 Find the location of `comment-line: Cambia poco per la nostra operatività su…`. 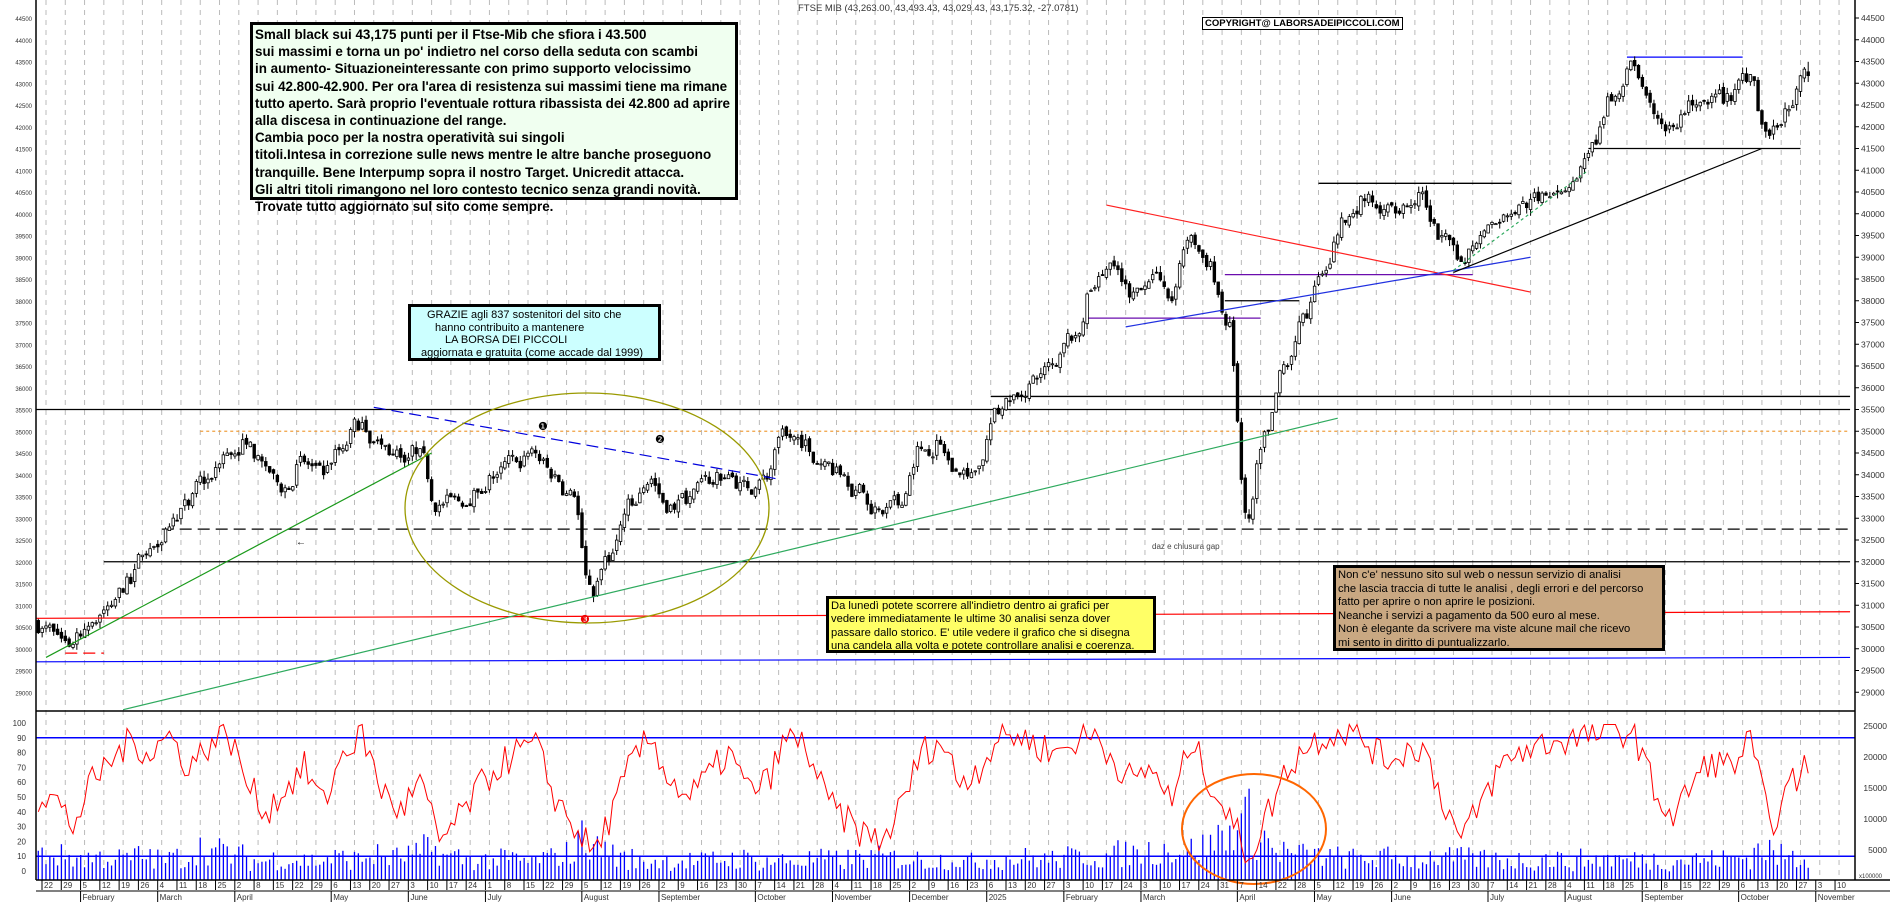

comment-line: Cambia poco per la nostra operatività su… is located at coordinates (410, 138).